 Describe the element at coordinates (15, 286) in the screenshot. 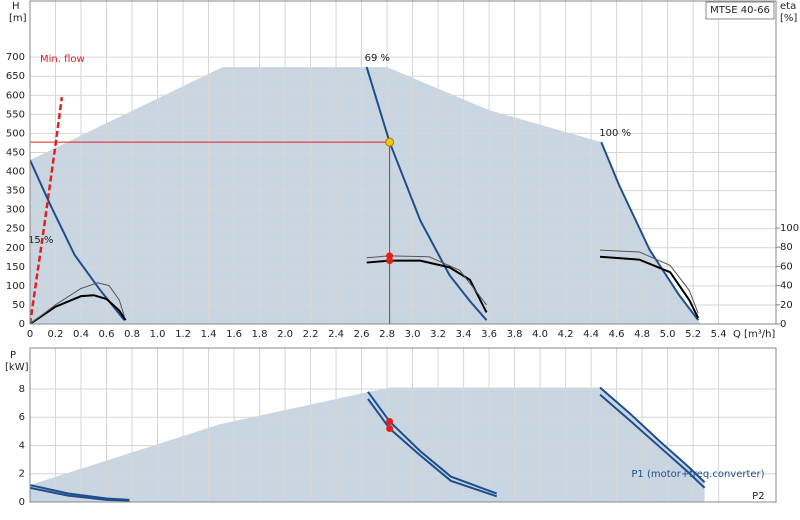

I see `y-tick-label: 100` at that location.